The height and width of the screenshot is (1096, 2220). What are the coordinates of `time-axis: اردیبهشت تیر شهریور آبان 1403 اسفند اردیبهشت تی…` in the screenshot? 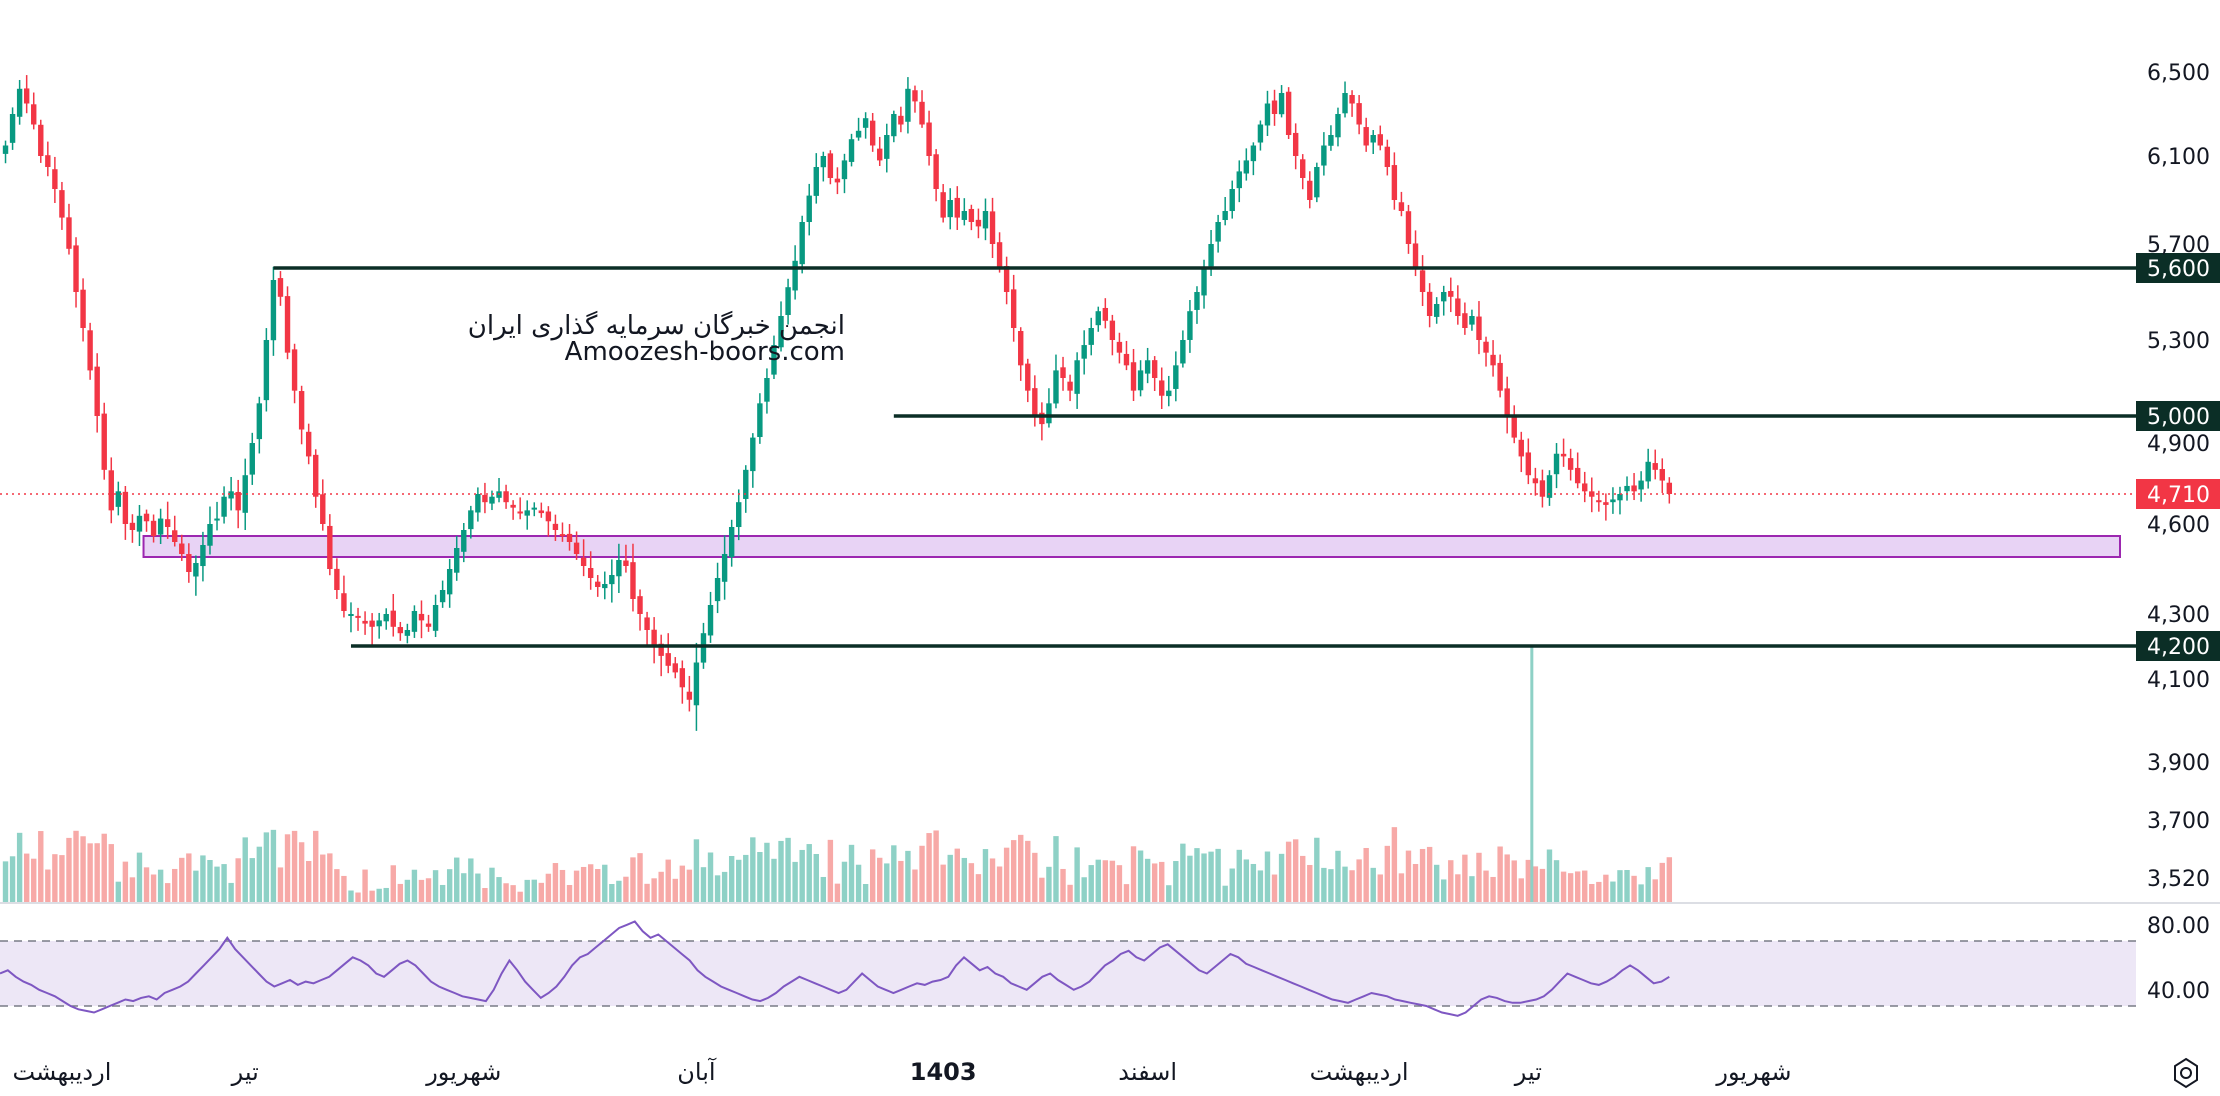 It's located at (901, 1071).